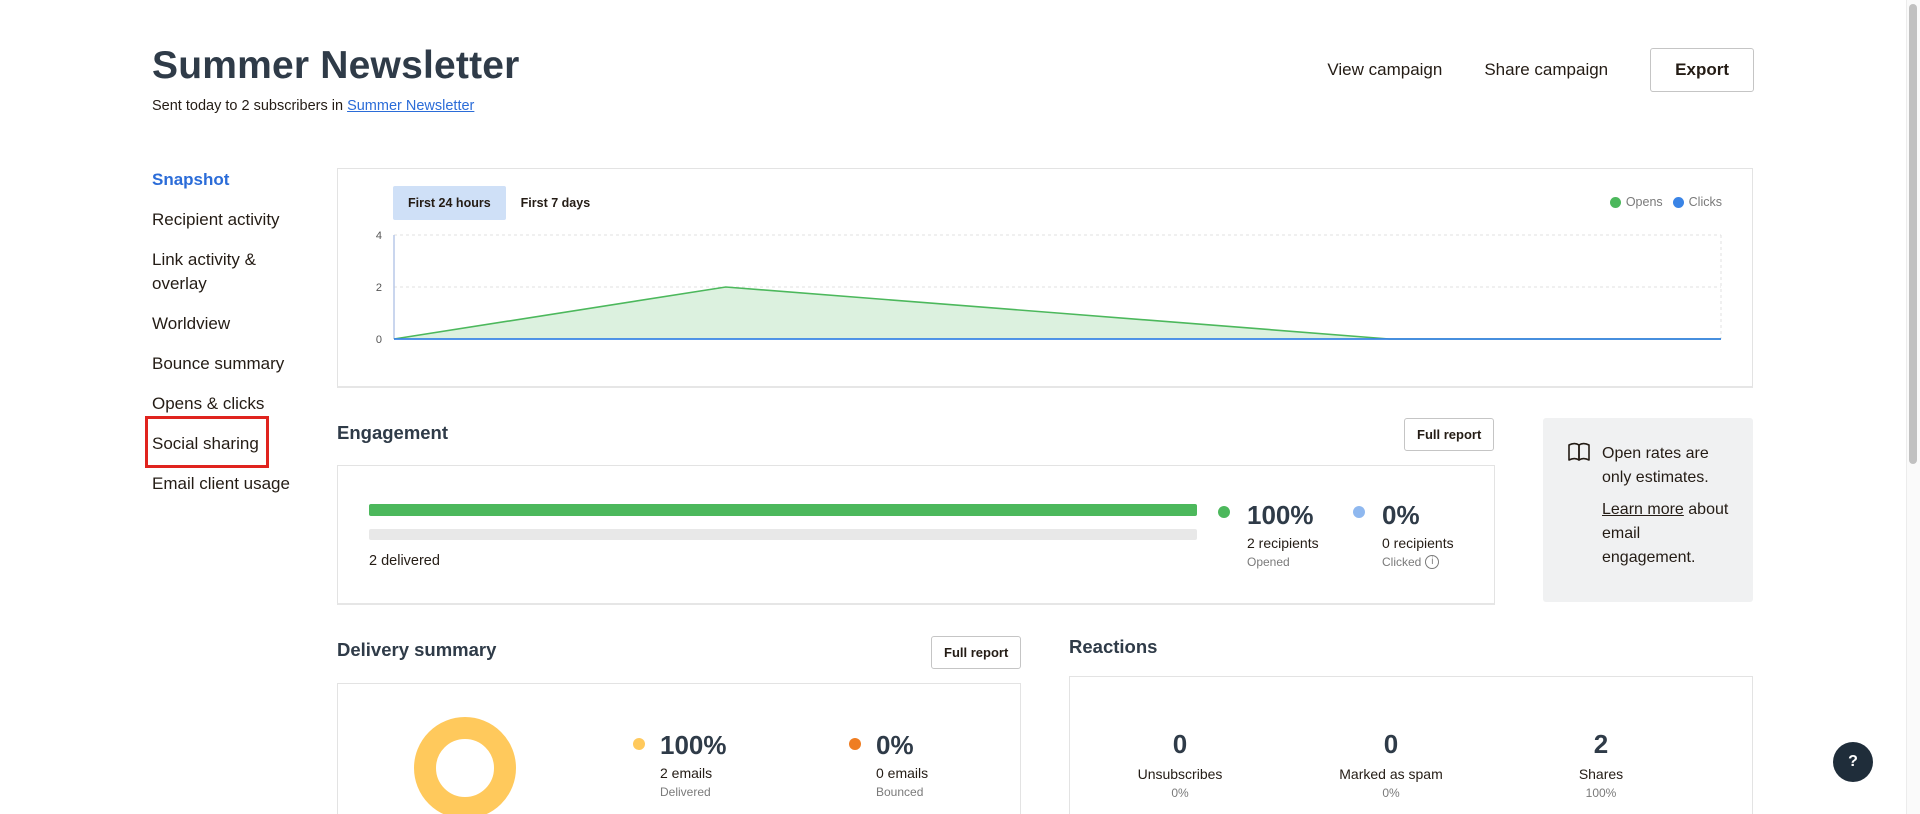  I want to click on legend-clicks: Clicks, so click(1697, 202).